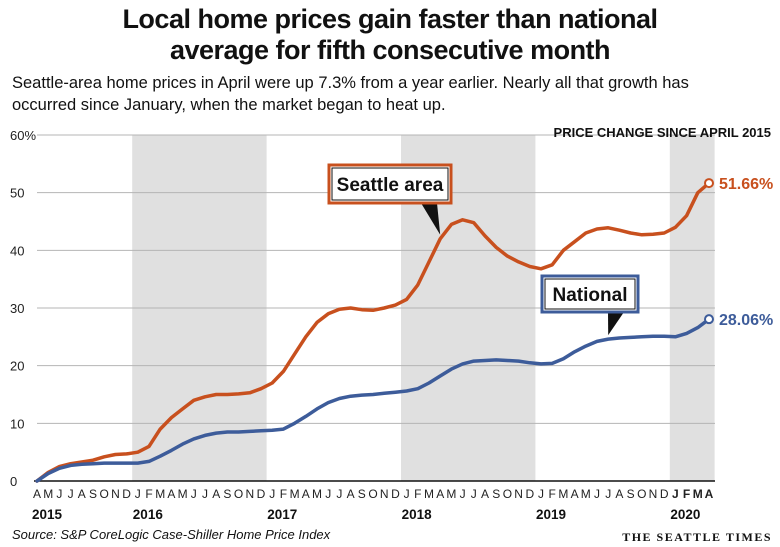 The height and width of the screenshot is (547, 780). What do you see at coordinates (746, 320) in the screenshot?
I see `series-end-label: 28.06%` at bounding box center [746, 320].